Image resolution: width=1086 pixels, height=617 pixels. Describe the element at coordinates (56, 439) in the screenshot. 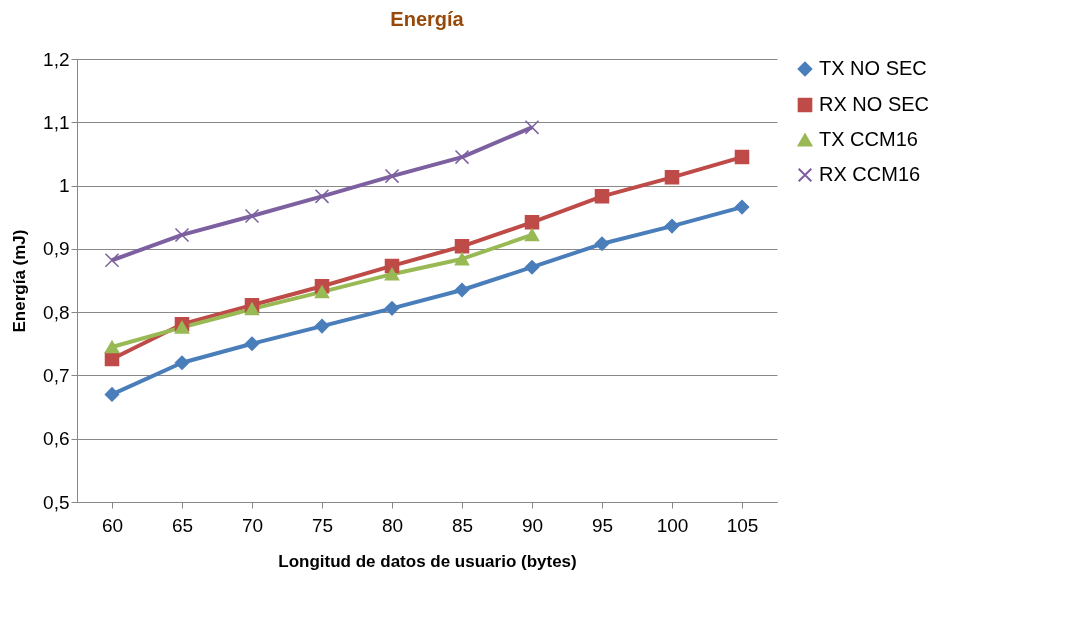

I see `y-tick-label: 0,6` at that location.